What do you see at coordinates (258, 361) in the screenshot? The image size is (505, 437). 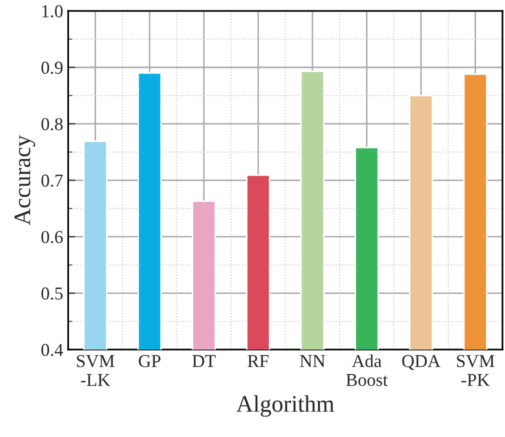 I see `x-tick-label: RF` at bounding box center [258, 361].